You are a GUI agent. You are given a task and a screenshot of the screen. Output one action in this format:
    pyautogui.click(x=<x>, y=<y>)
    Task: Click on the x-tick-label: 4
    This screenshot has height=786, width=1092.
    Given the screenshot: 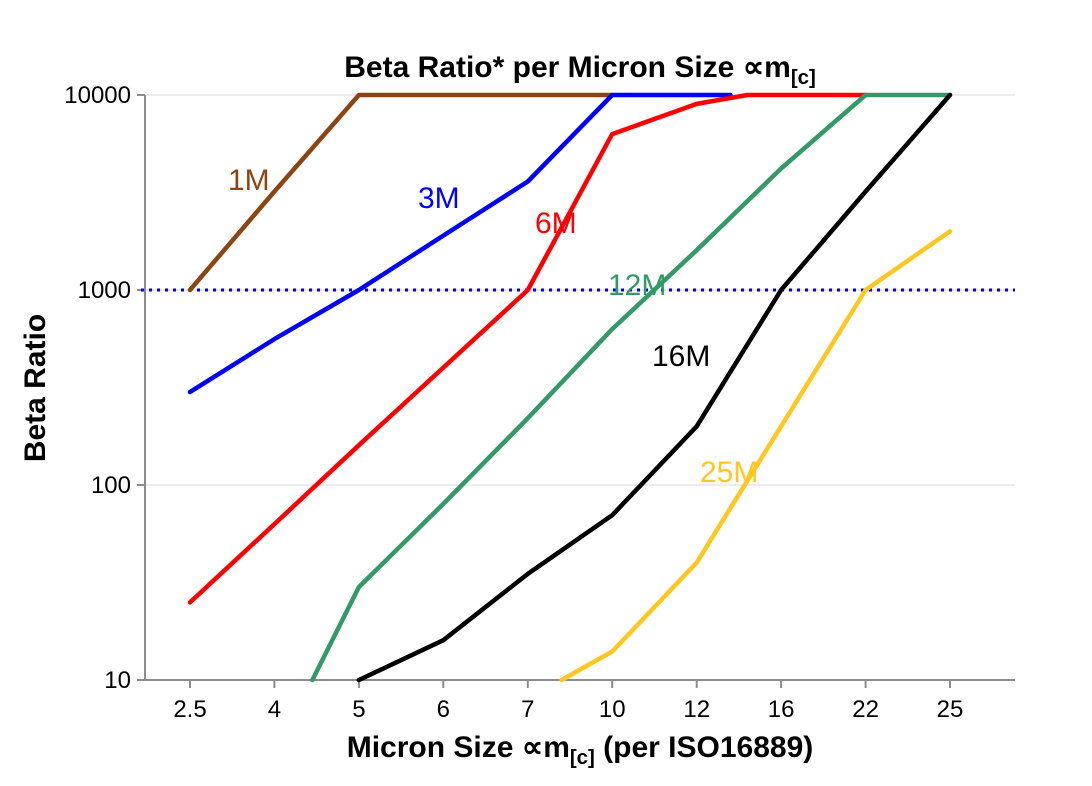 What is the action you would take?
    pyautogui.click(x=274, y=709)
    